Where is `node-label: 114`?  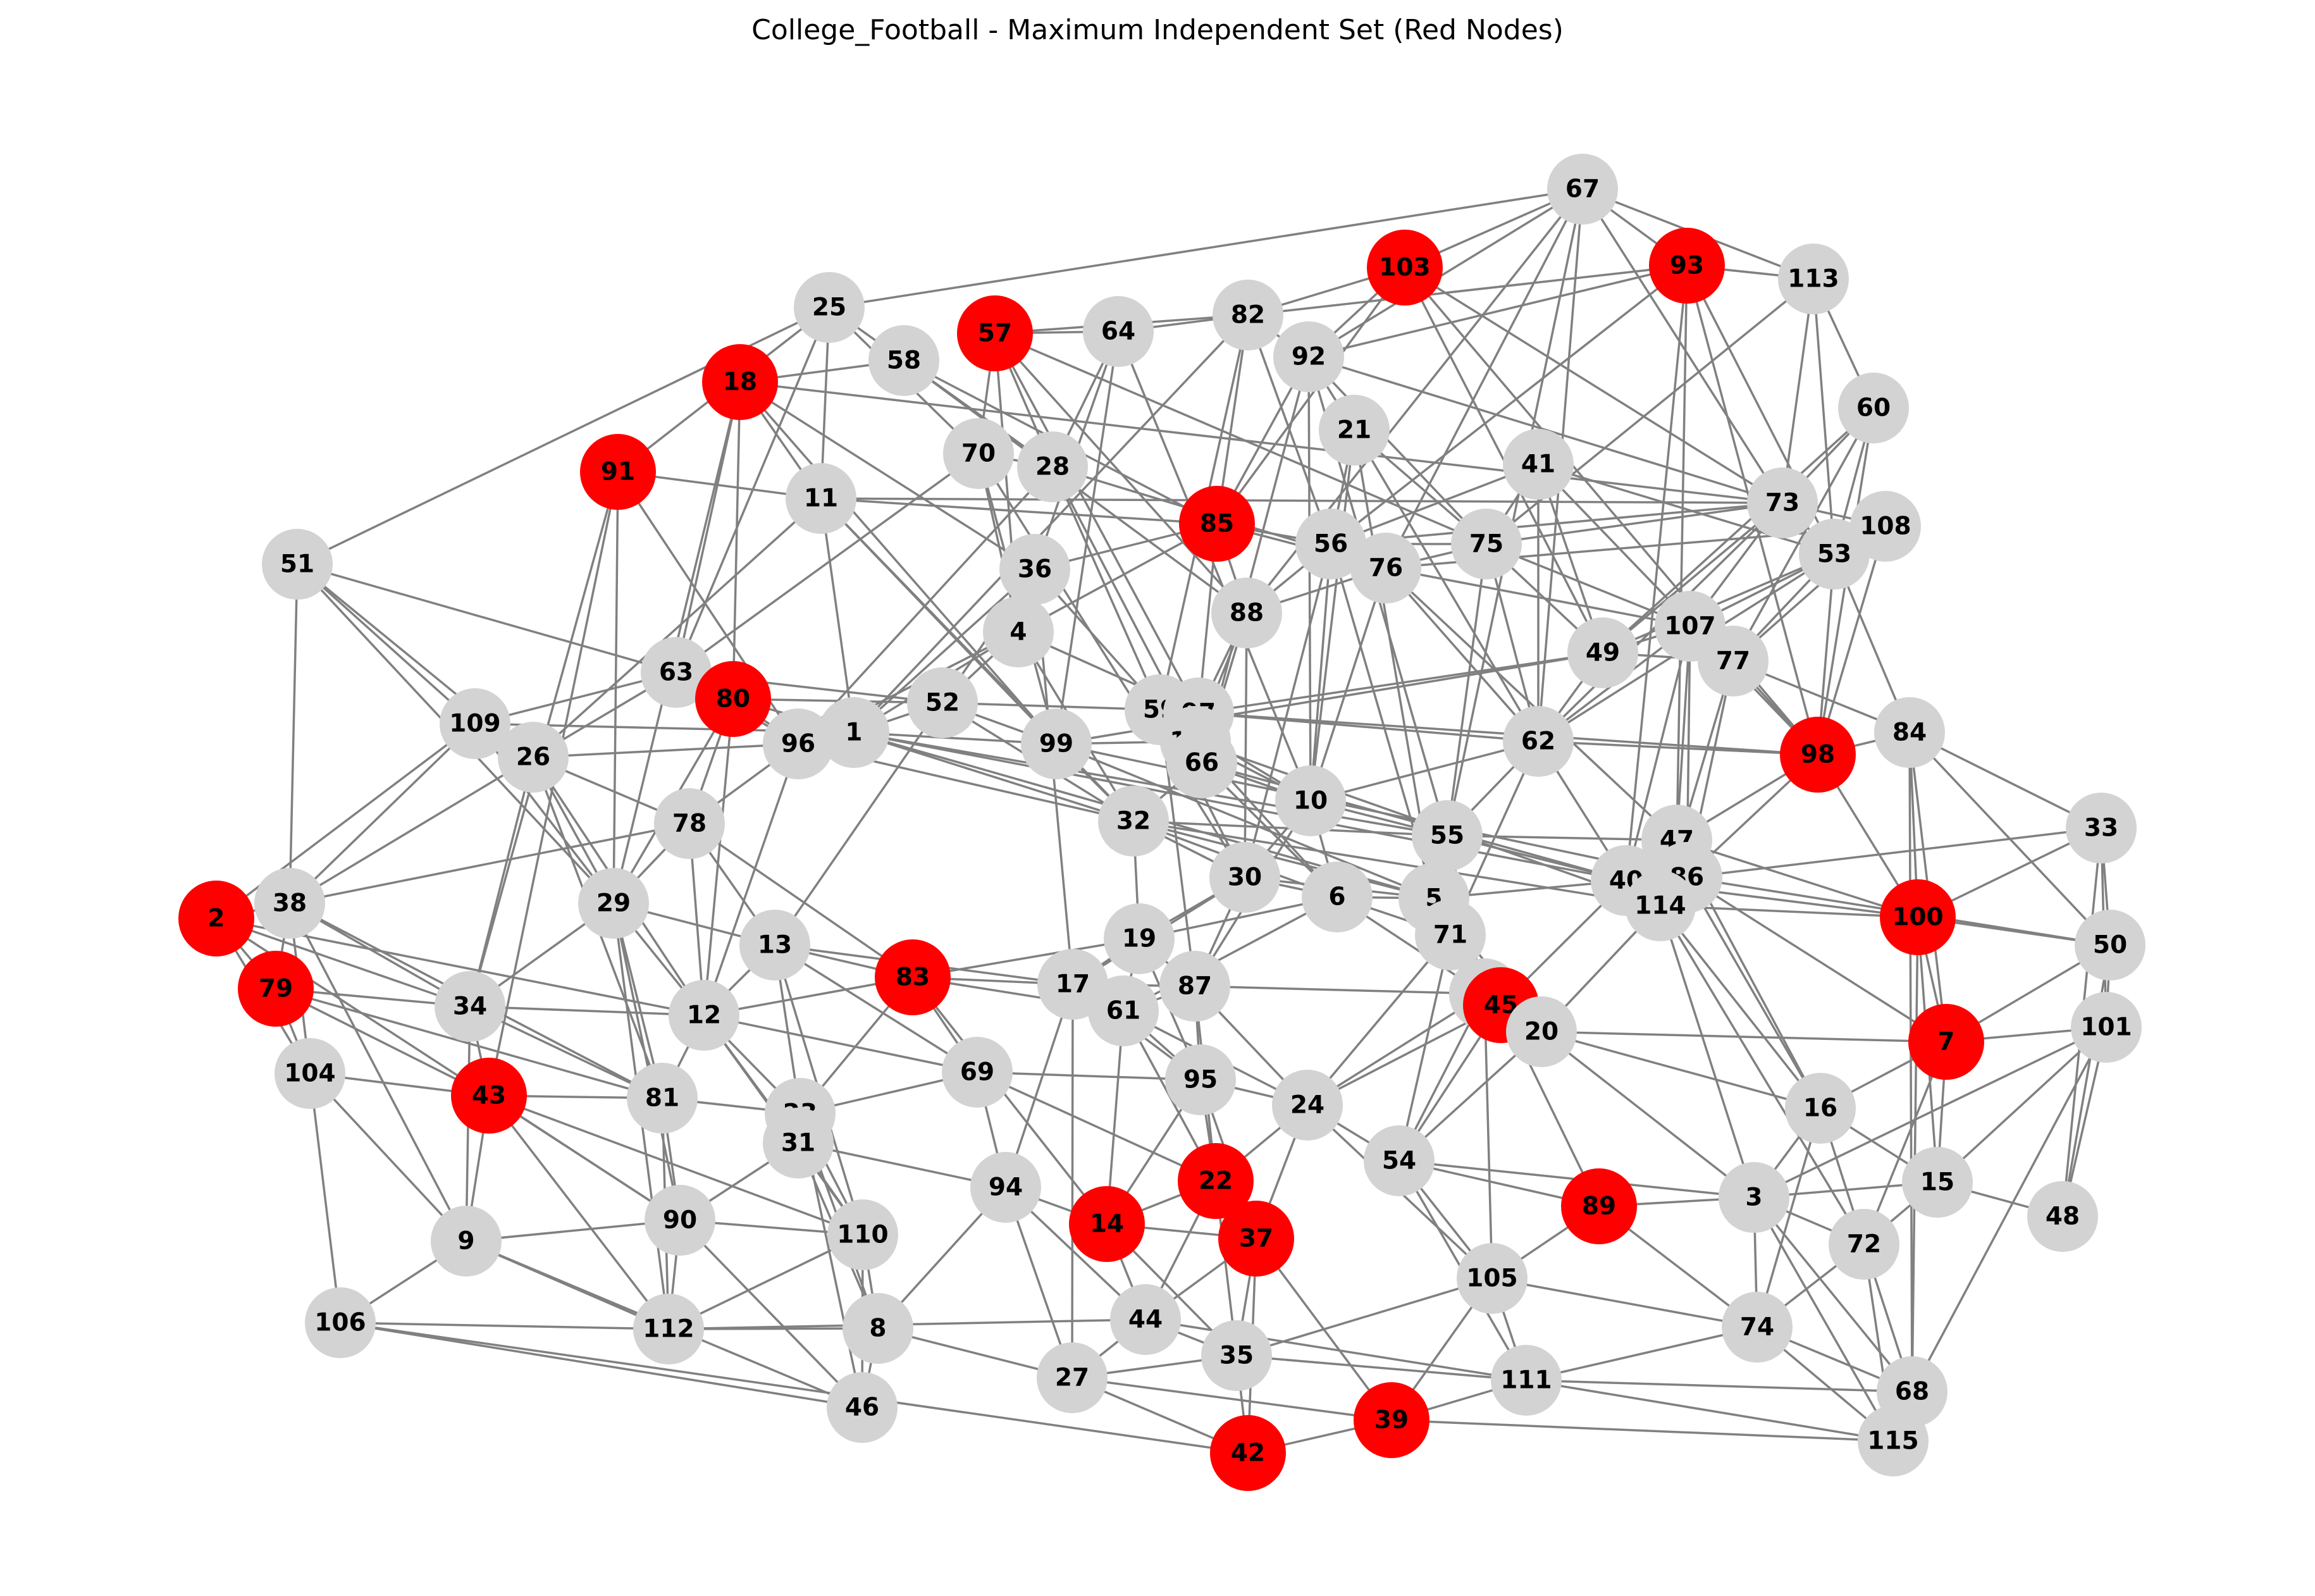 node-label: 114 is located at coordinates (1660, 906).